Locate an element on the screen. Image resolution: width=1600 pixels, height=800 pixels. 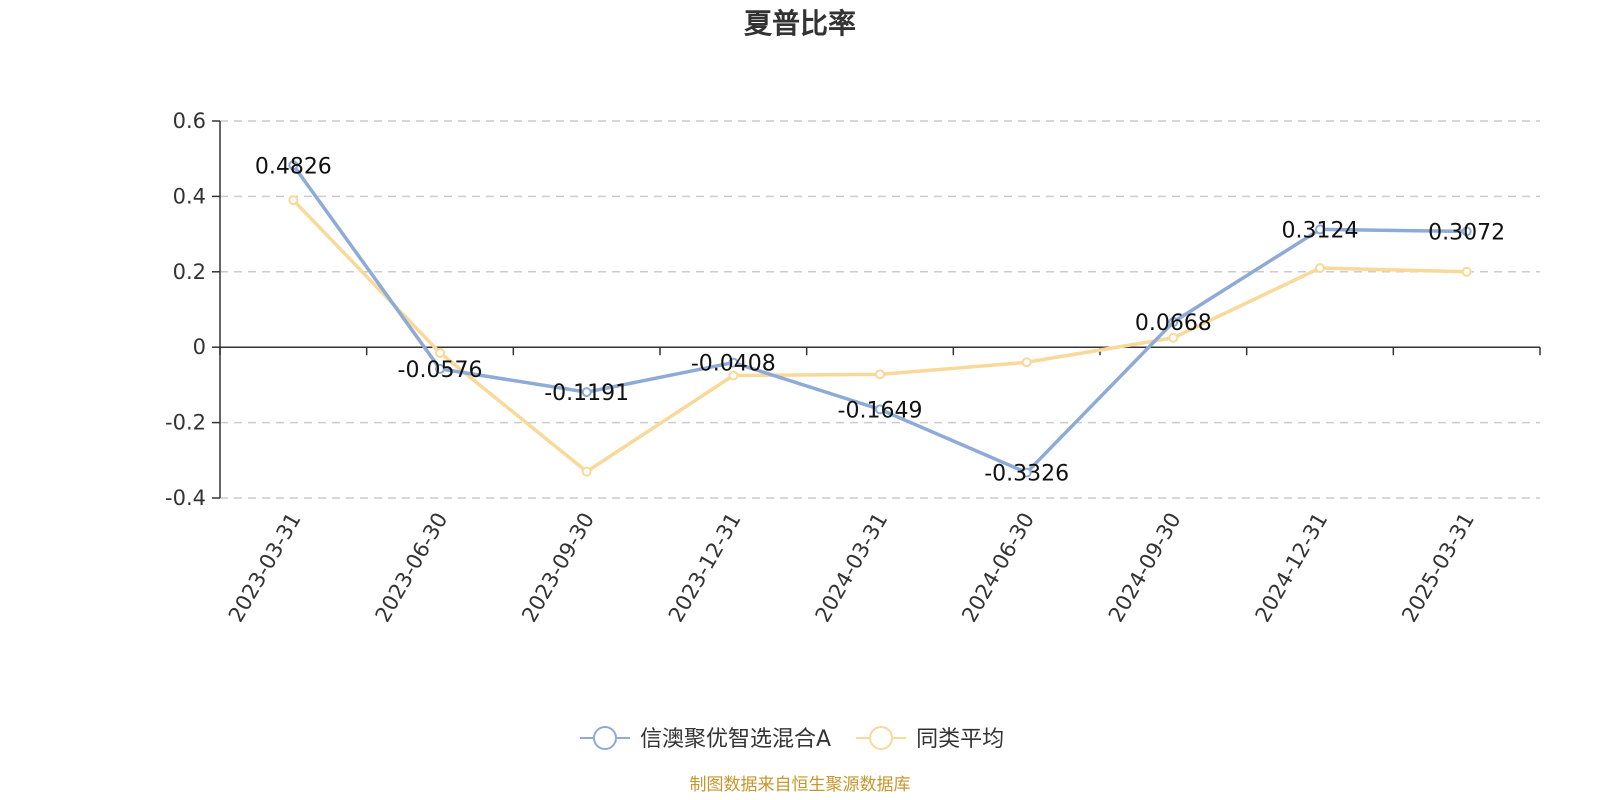
x-tick-label: 2023-03-31 is located at coordinates (265, 568).